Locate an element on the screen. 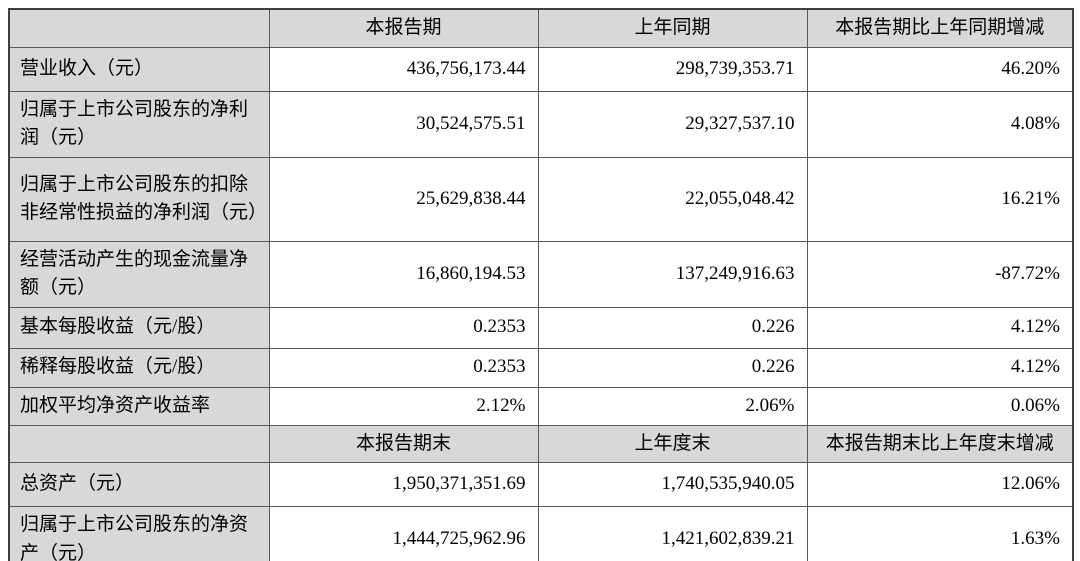 The height and width of the screenshot is (561, 1080). period-header-prior: 上年同期 is located at coordinates (672, 28).